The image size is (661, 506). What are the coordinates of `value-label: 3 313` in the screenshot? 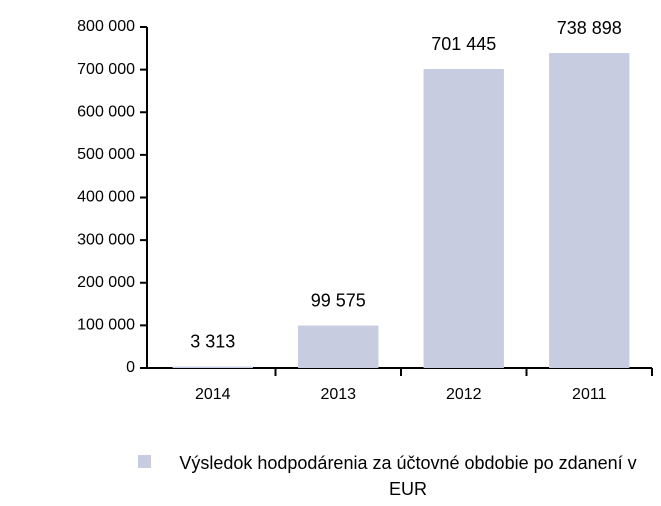 It's located at (212, 341).